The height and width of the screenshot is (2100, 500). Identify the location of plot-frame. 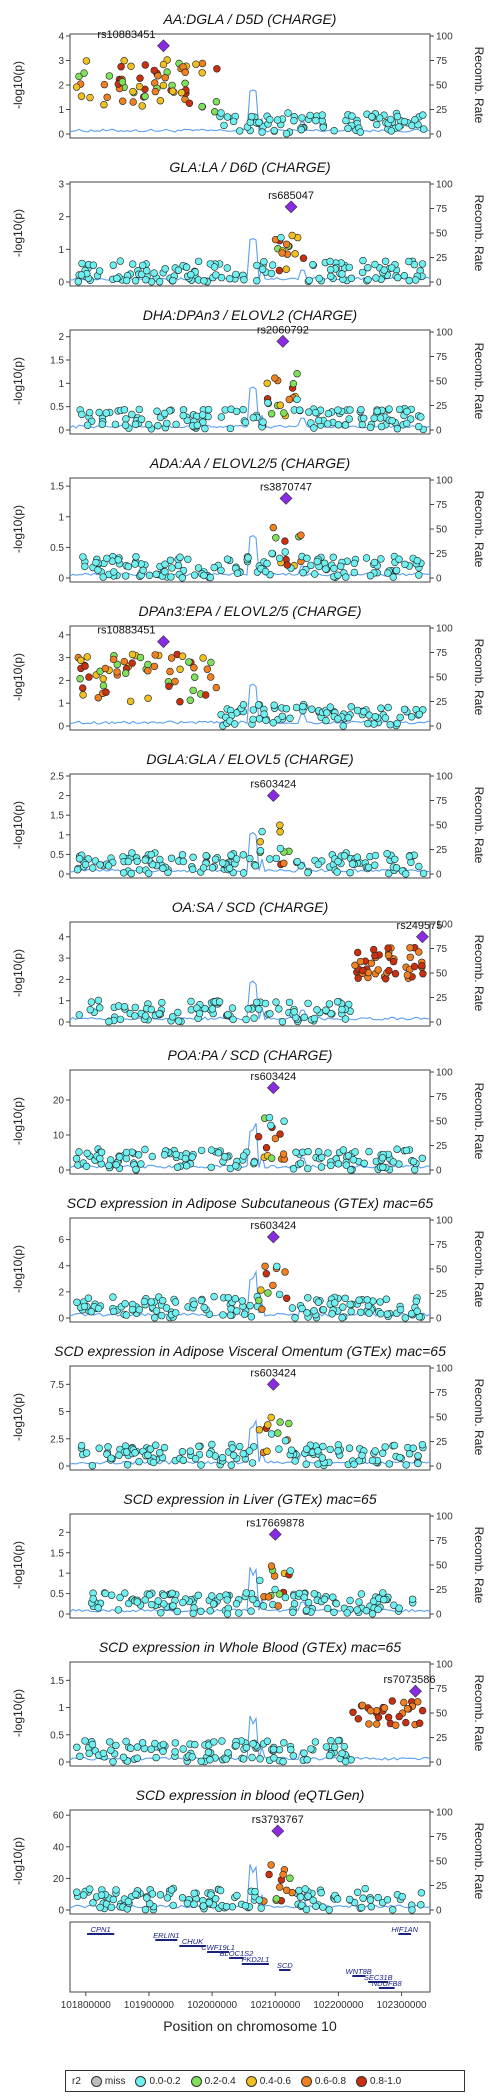
(250, 382).